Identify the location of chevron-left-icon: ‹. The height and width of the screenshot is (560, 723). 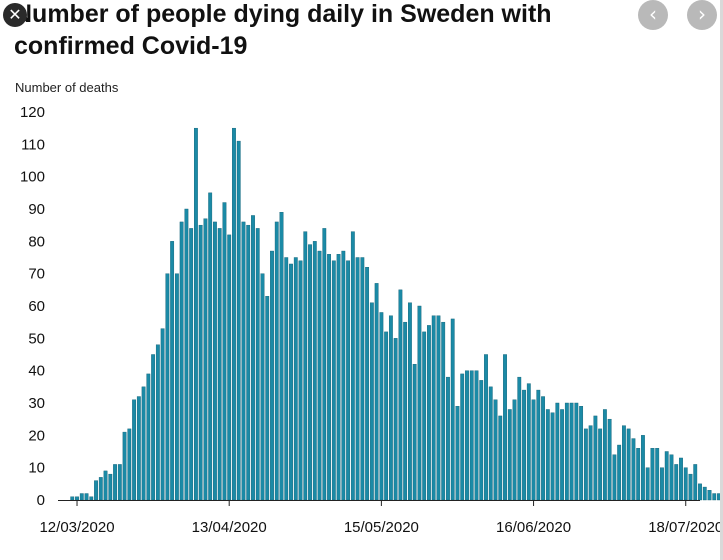
(653, 14).